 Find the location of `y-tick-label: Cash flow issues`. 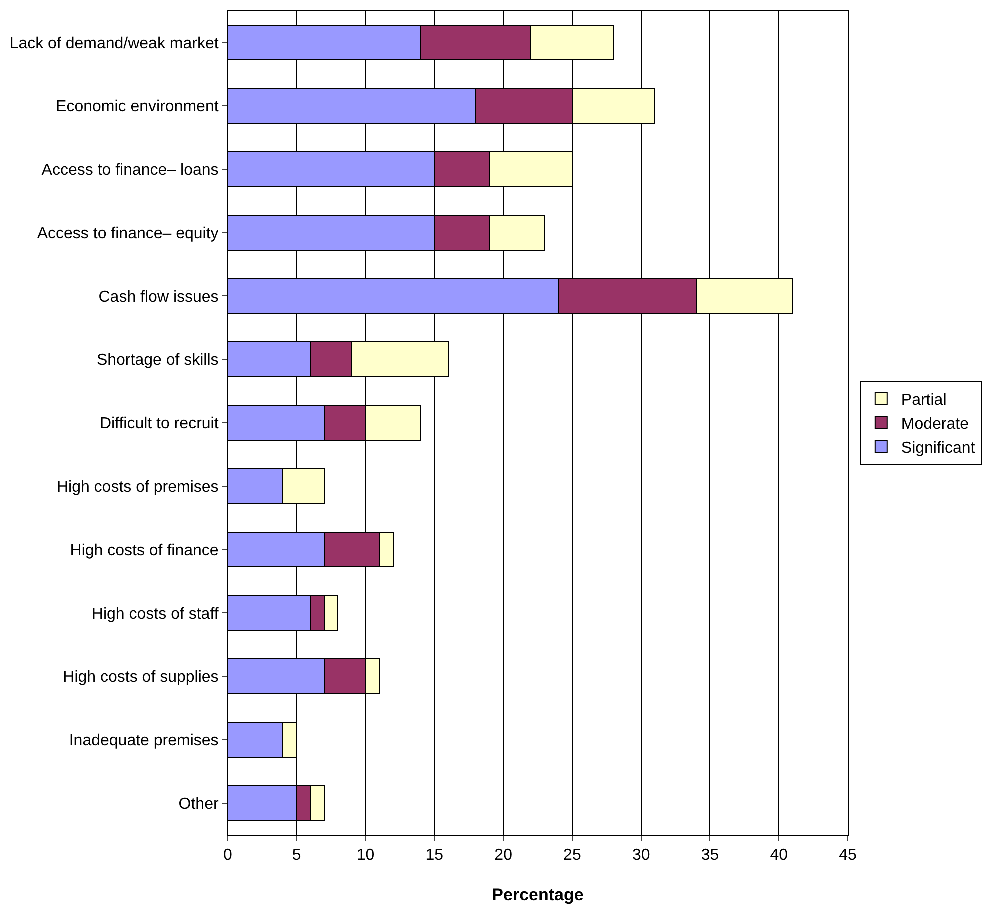

y-tick-label: Cash flow issues is located at coordinates (158, 297).